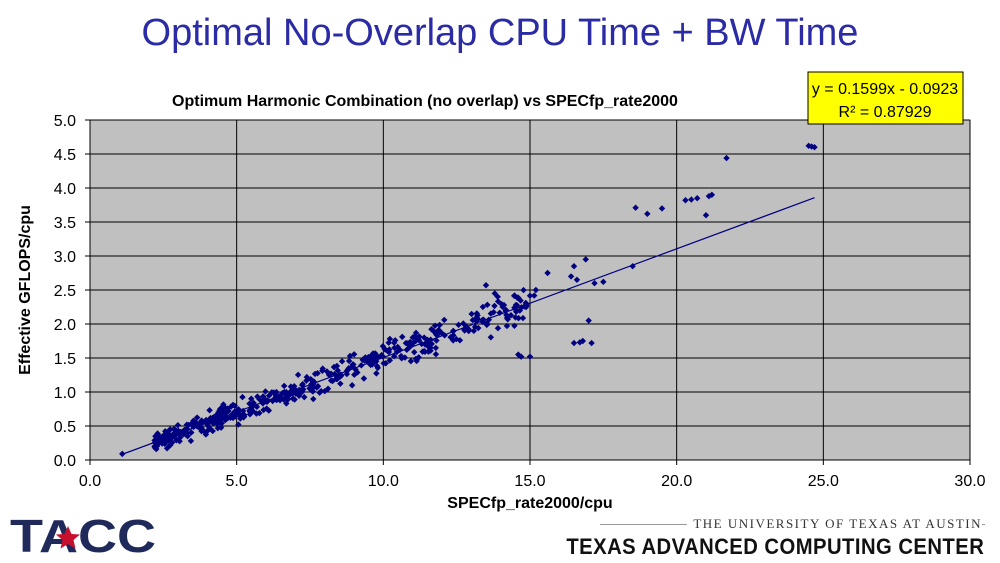  I want to click on x-tick-label: 15.0, so click(529, 481).